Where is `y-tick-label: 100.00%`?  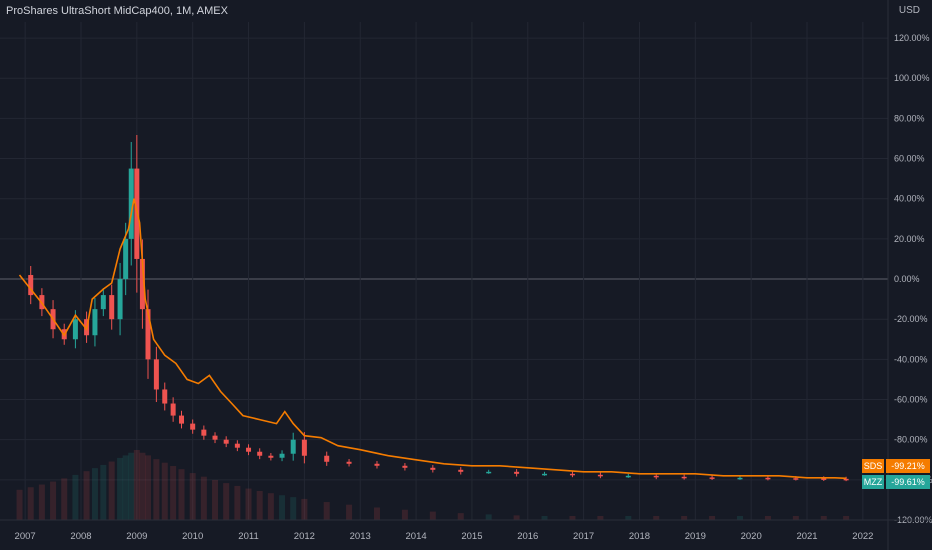
y-tick-label: 100.00% is located at coordinates (912, 78).